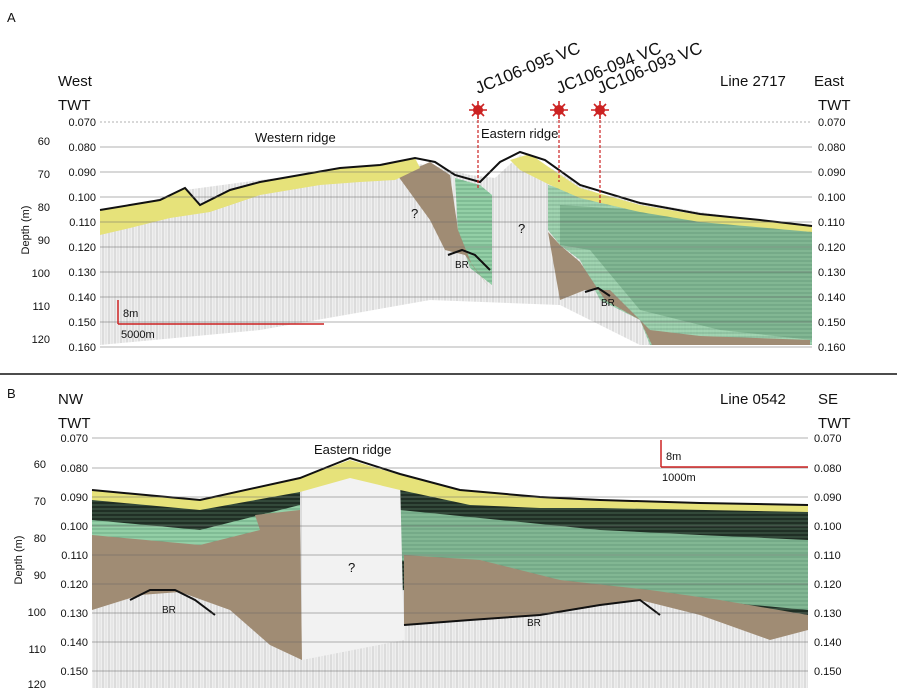  What do you see at coordinates (828, 614) in the screenshot?
I see `panel-b-twt-tick-right: 0.130` at bounding box center [828, 614].